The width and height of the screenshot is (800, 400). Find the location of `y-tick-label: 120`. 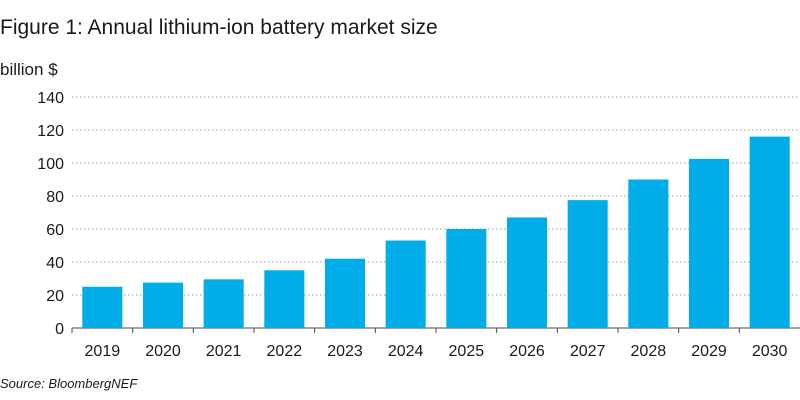

y-tick-label: 120 is located at coordinates (50, 131).